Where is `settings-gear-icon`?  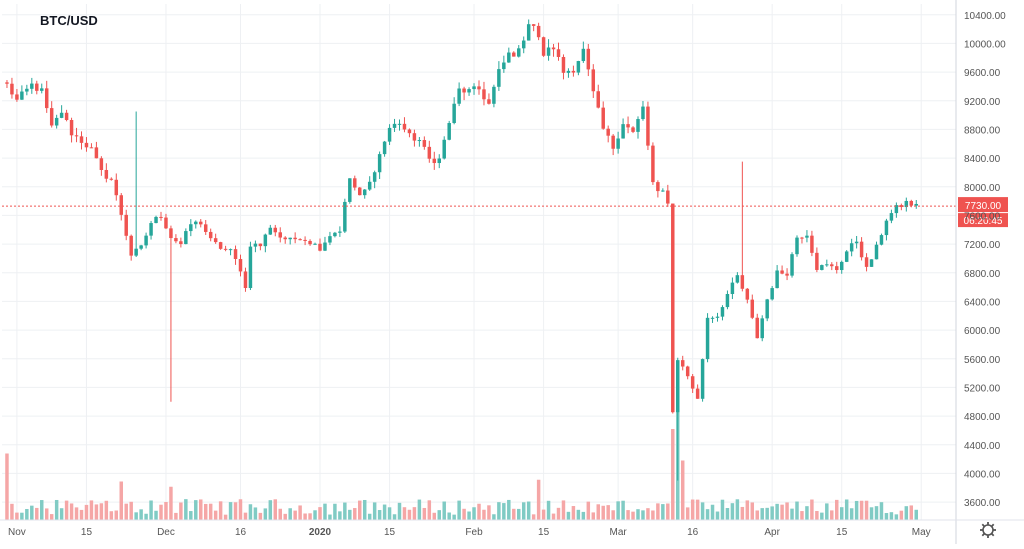 settings-gear-icon is located at coordinates (988, 530).